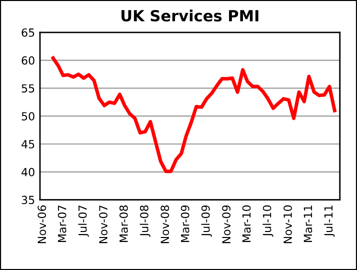  What do you see at coordinates (123, 223) in the screenshot?
I see `x-tick-label: Mar-08` at bounding box center [123, 223].